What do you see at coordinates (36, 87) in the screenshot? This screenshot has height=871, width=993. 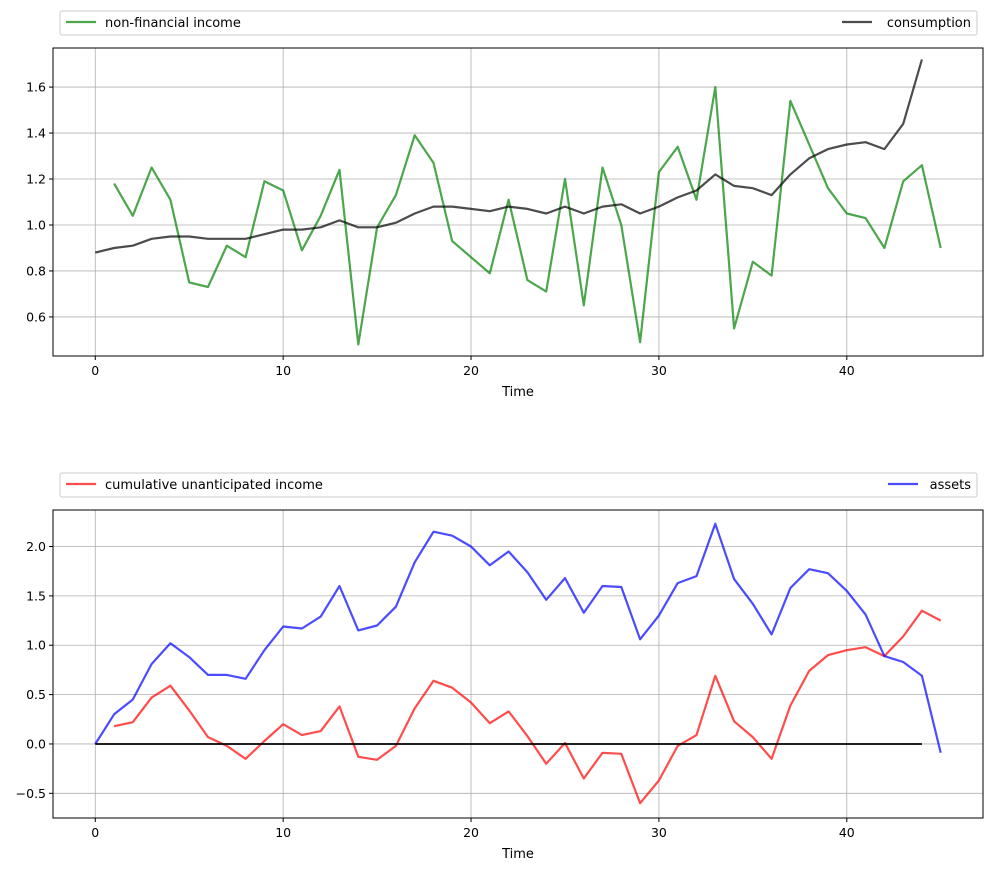 I see `y-tick-label: 1.6` at bounding box center [36, 87].